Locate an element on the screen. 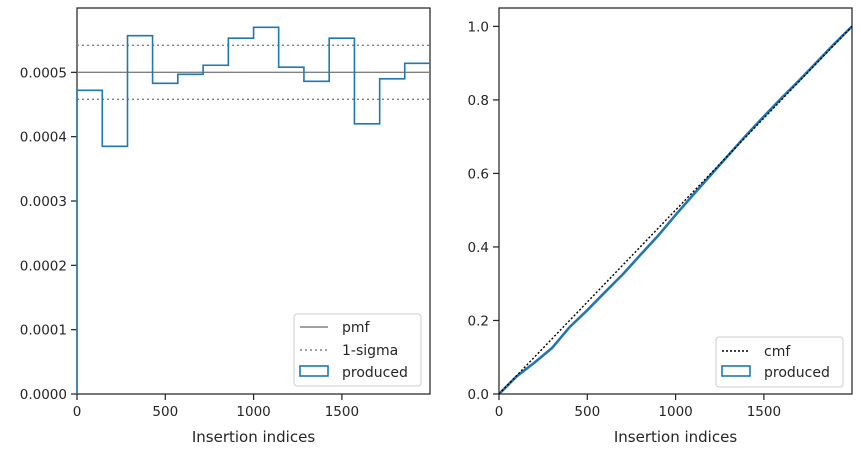 The height and width of the screenshot is (453, 861). y-tick-label: 0.0003 is located at coordinates (43, 202).